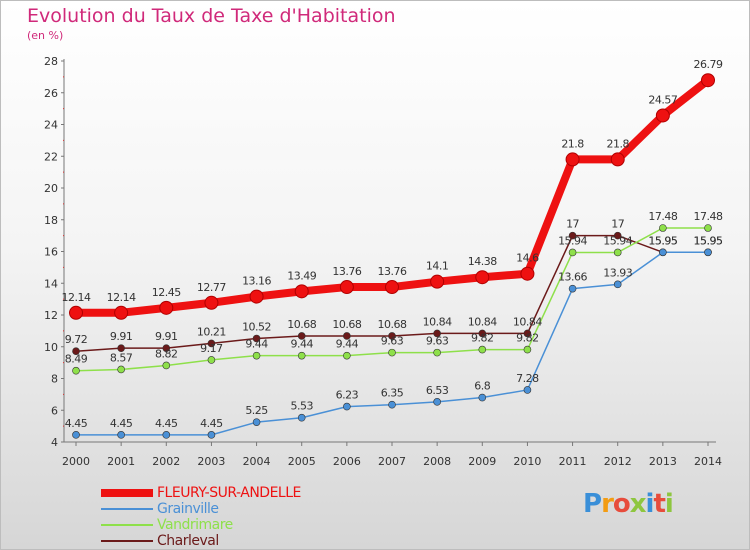  What do you see at coordinates (392, 341) in the screenshot?
I see `data-label: 9.63` at bounding box center [392, 341].